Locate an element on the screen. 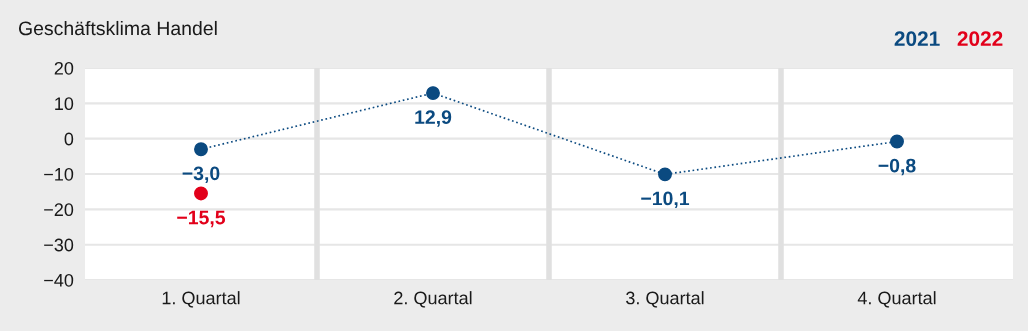 This screenshot has height=331, width=1028. data-label: −10,1 is located at coordinates (665, 200).